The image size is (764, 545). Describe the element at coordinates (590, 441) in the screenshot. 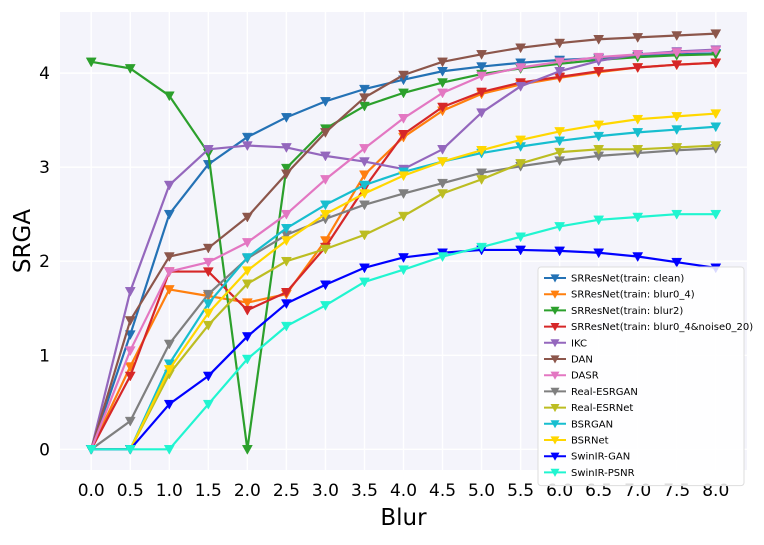

I see `legend-label: BSRNet` at that location.